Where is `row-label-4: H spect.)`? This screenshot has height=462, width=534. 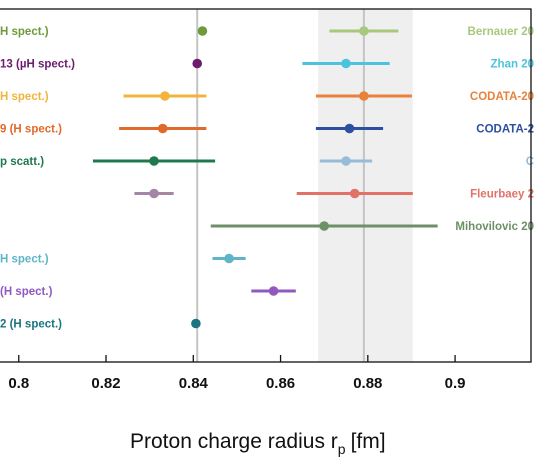
row-label-4: H spect.) is located at coordinates (24, 97).